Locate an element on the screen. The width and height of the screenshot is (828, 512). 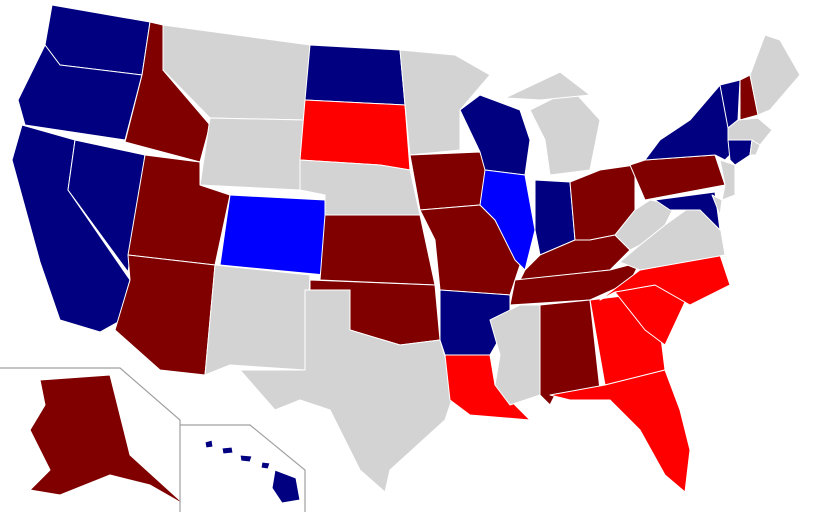
state-md is located at coordinates (687, 211).